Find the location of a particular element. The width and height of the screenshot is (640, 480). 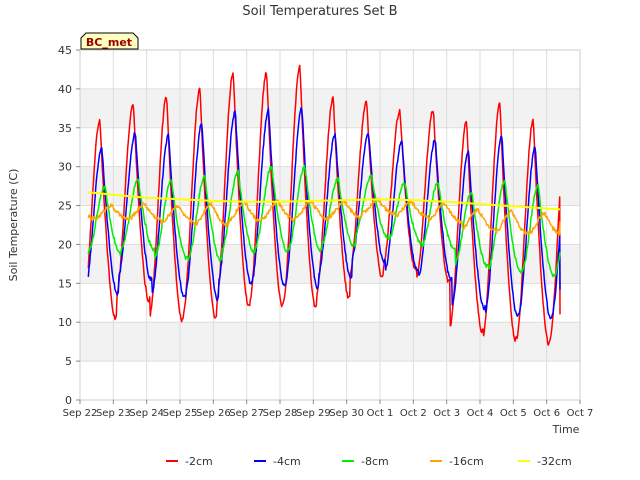

x-tick-label: Sep 28 is located at coordinates (280, 413).